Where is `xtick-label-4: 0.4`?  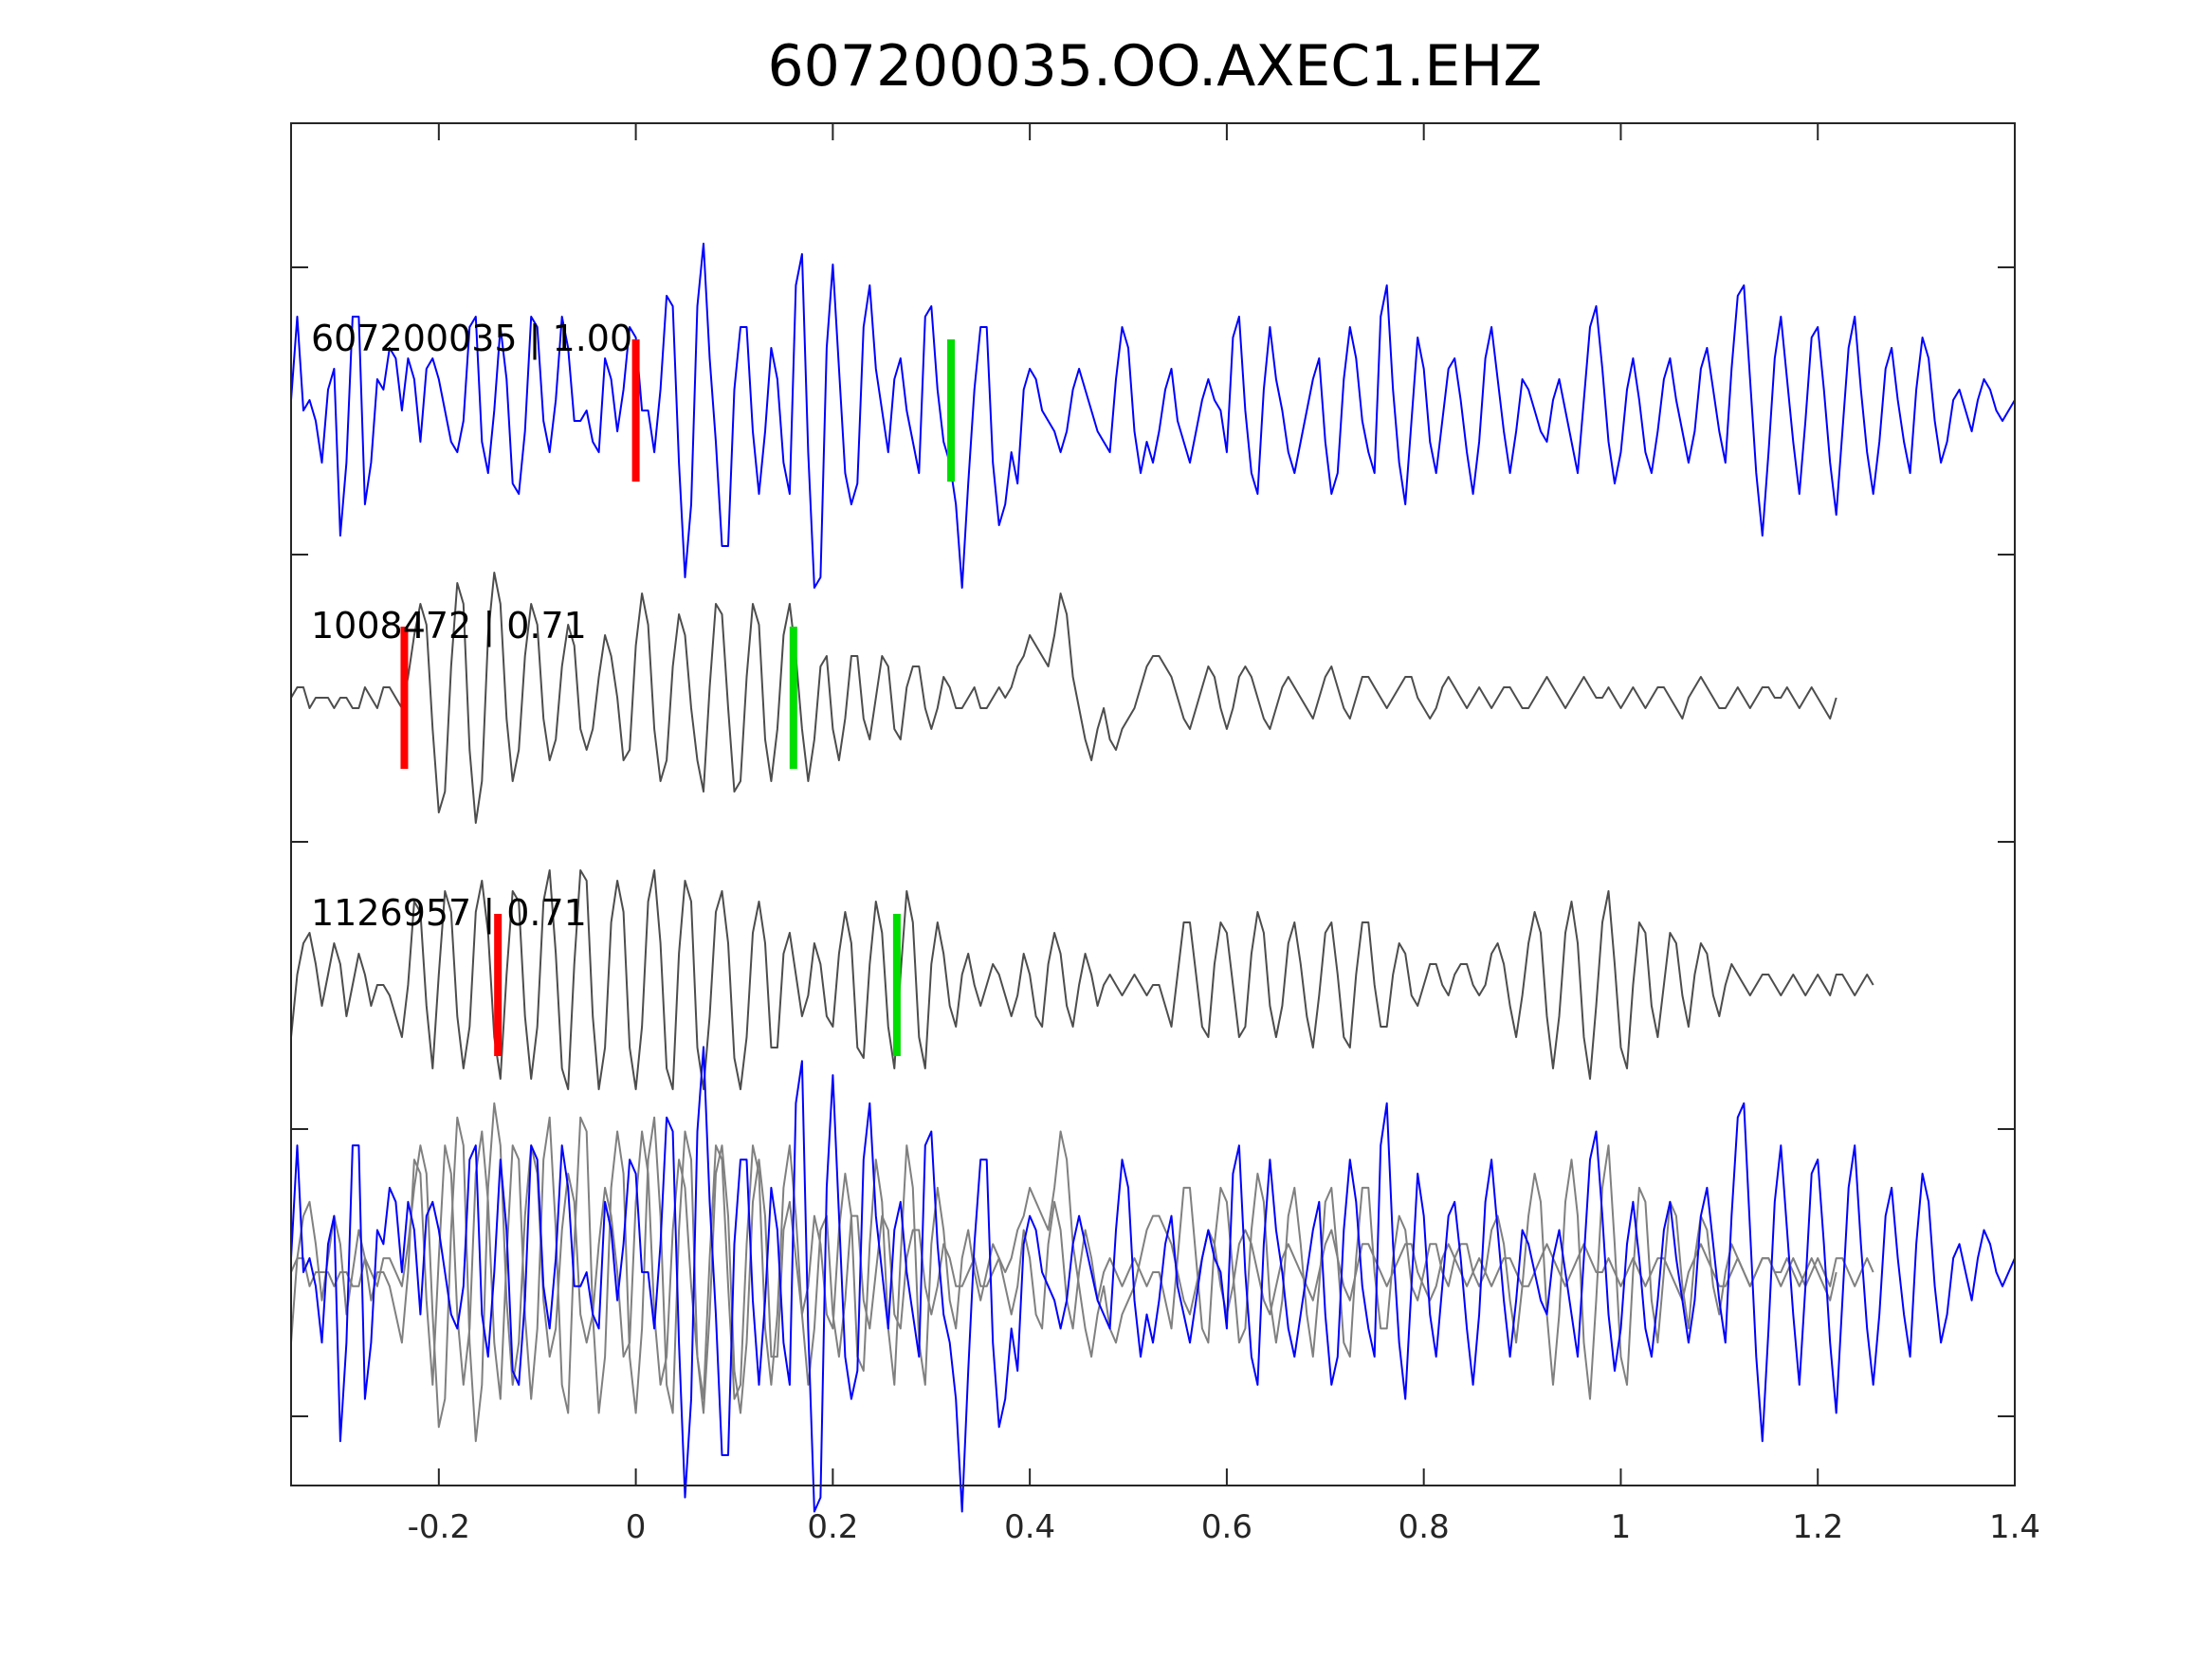 xtick-label-4: 0.4 is located at coordinates (1029, 1527).